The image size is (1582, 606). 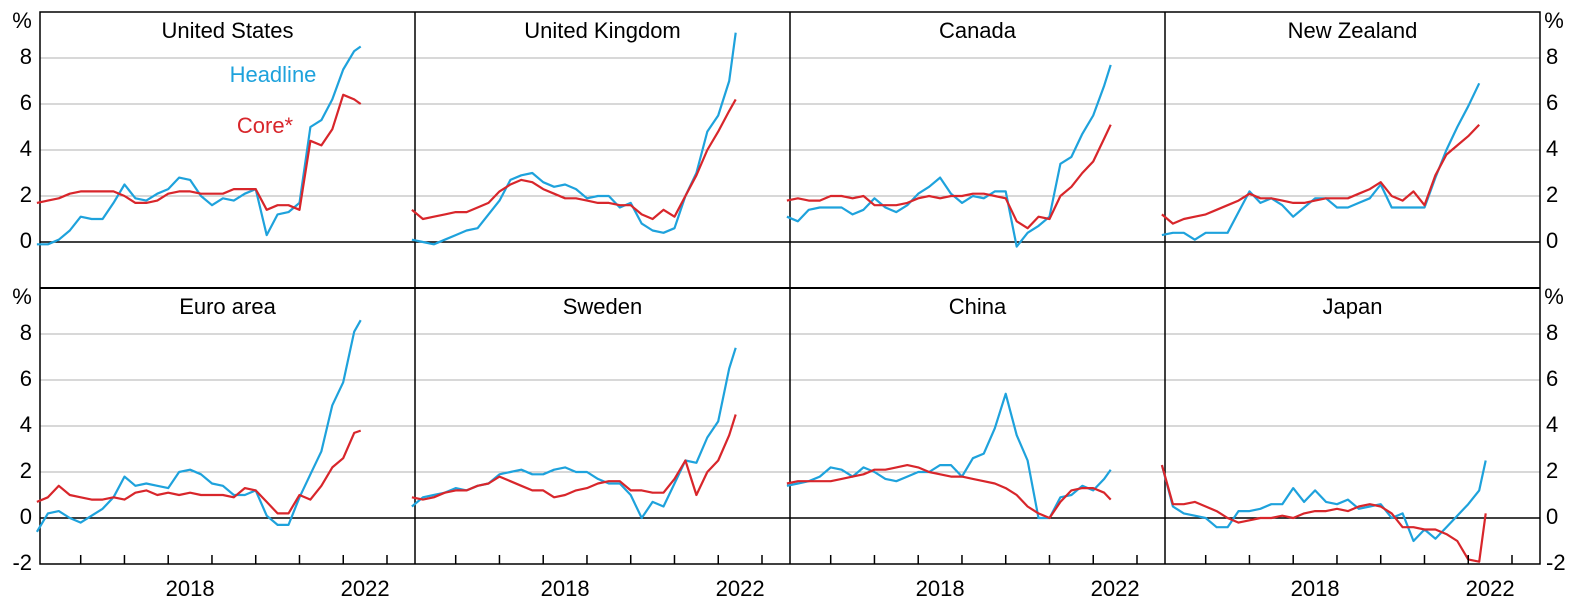 What do you see at coordinates (1353, 306) in the screenshot?
I see `panel-title: Japan` at bounding box center [1353, 306].